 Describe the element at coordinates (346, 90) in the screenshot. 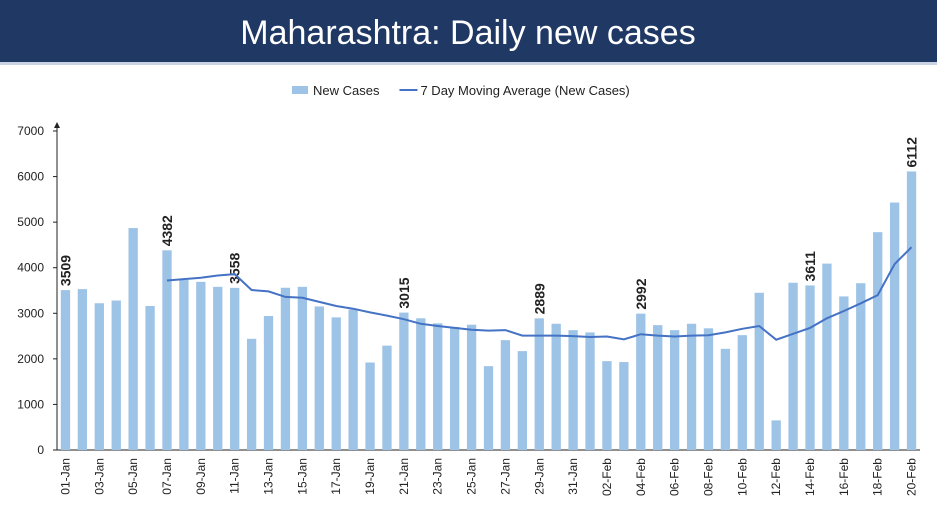

I see `legend-label: New Cases` at that location.